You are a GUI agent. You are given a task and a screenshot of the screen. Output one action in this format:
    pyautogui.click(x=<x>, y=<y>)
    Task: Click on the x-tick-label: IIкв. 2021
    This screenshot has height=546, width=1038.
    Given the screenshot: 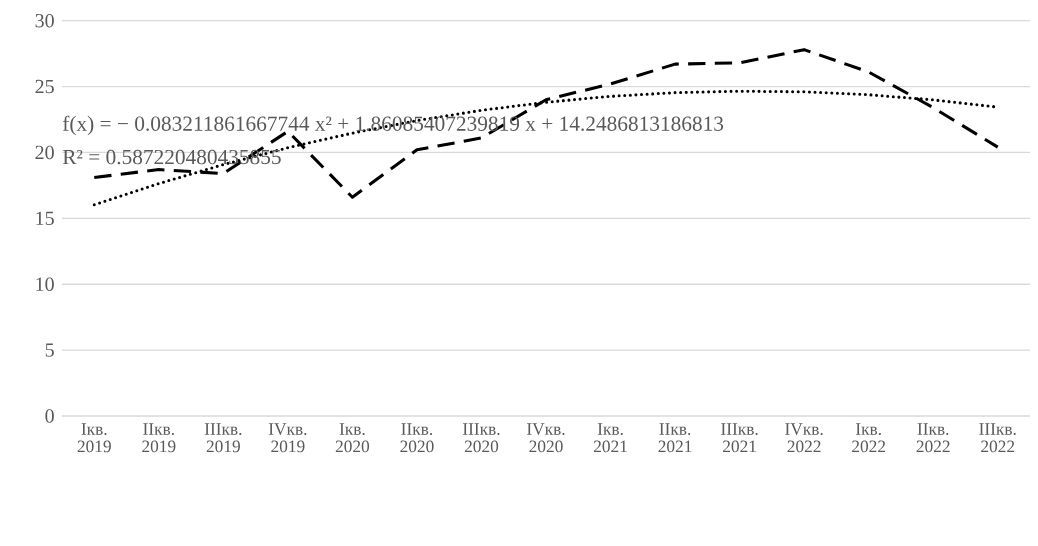 What is the action you would take?
    pyautogui.click(x=675, y=438)
    